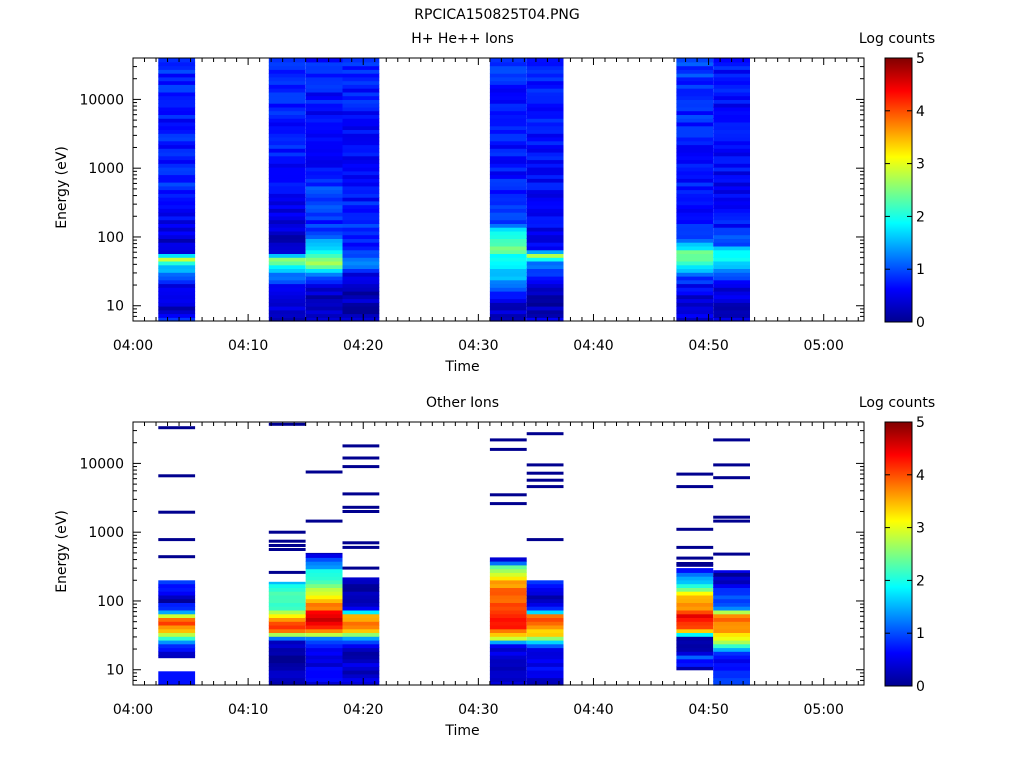 The height and width of the screenshot is (768, 1024). I want to click on colorbar-tick-label: 5, so click(920, 423).